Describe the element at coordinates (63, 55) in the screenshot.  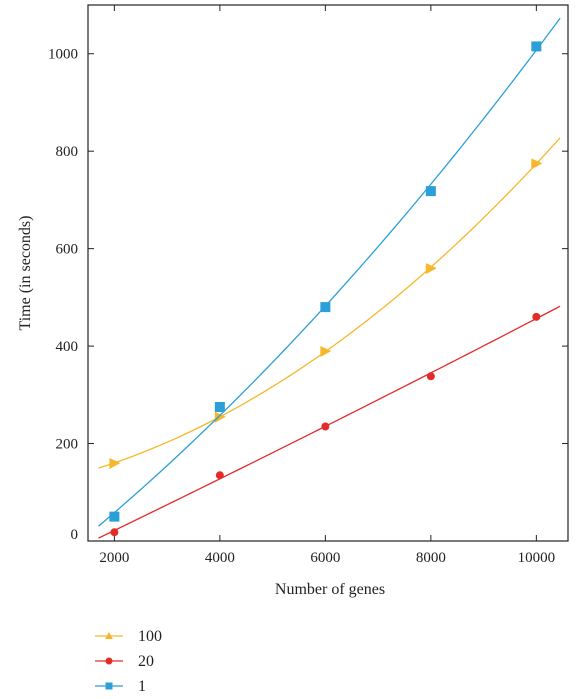
I see `y-tick-label: 1000` at that location.